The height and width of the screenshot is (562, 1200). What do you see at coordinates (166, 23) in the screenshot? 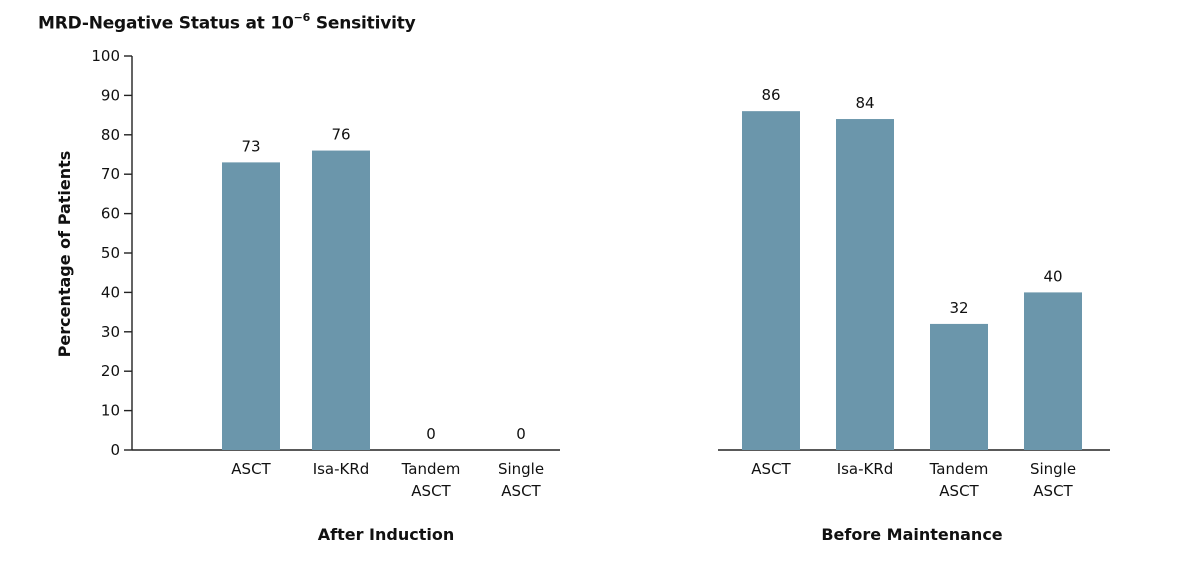
I see `chart-title-main: MRD-Negative Status at 10` at bounding box center [166, 23].